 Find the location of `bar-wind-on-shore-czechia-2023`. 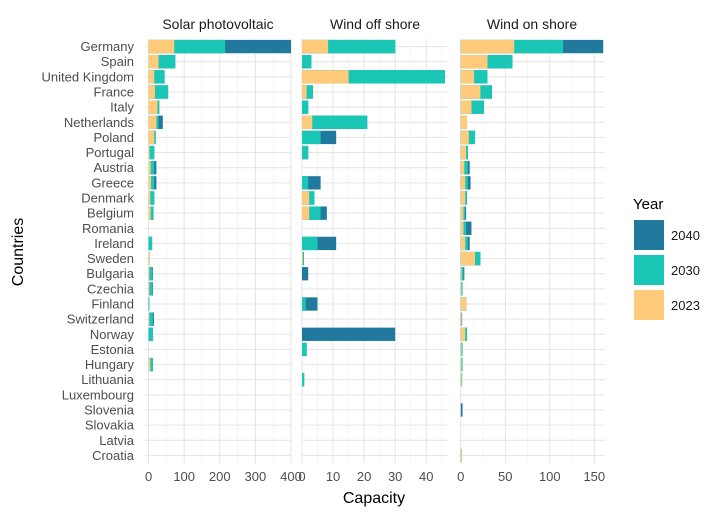

bar-wind-on-shore-czechia-2023 is located at coordinates (461, 289).